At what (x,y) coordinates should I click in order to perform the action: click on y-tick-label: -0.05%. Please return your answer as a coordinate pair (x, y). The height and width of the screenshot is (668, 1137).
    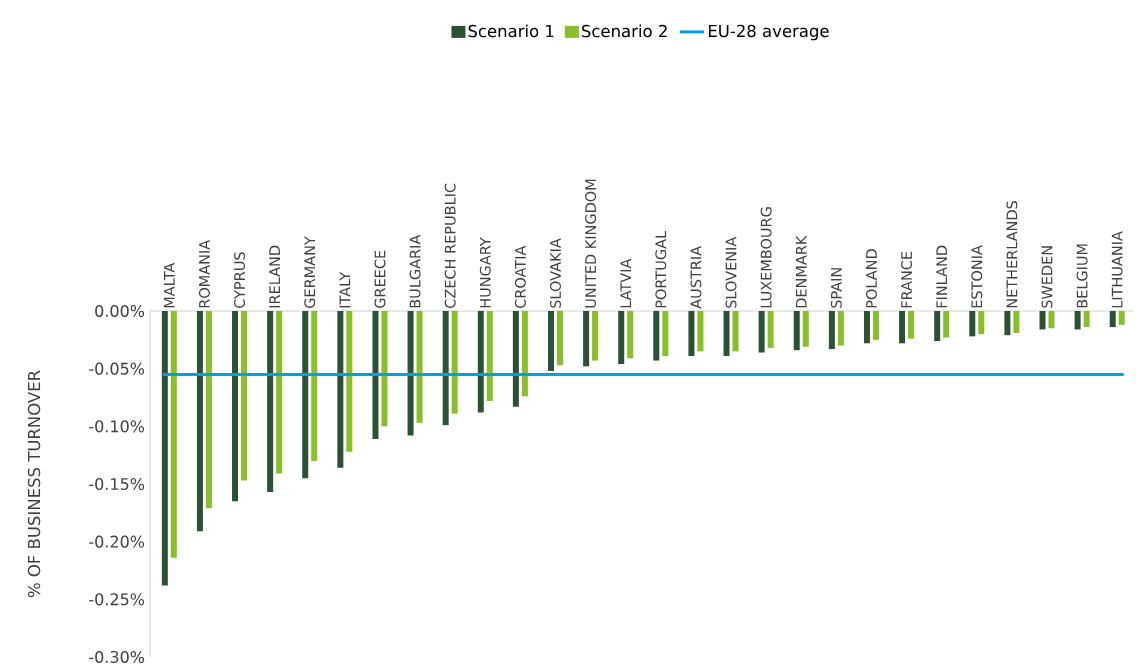
    Looking at the image, I should click on (117, 368).